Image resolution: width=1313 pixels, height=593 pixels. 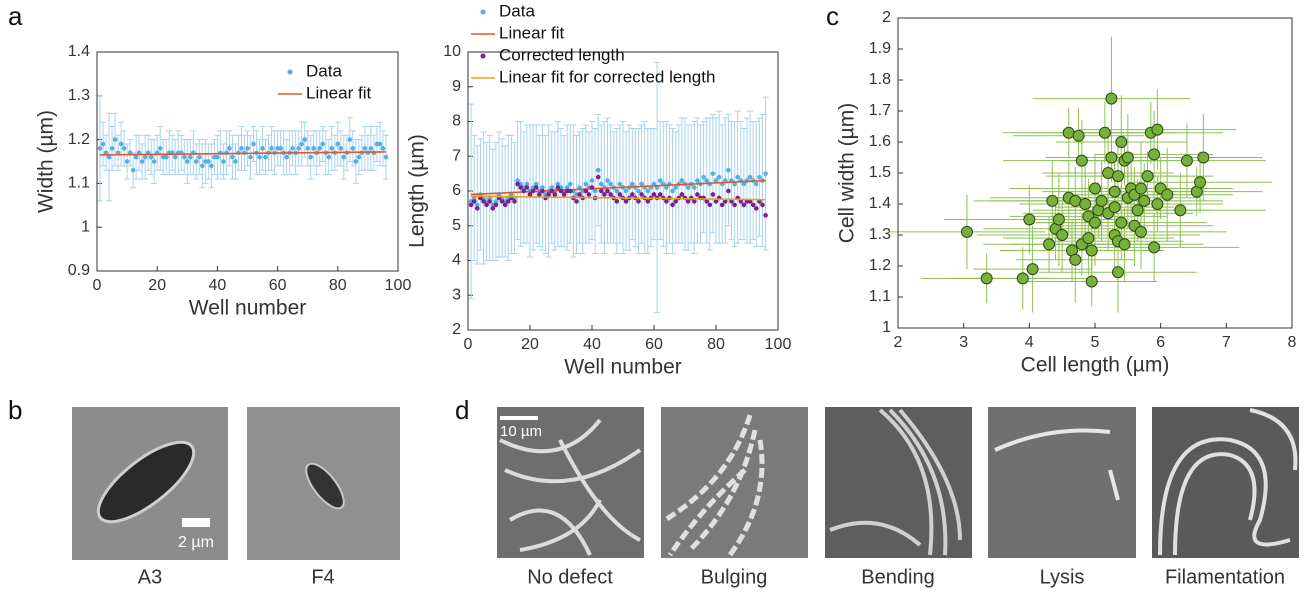 I want to click on x-tick-label: 2, so click(x=898, y=342).